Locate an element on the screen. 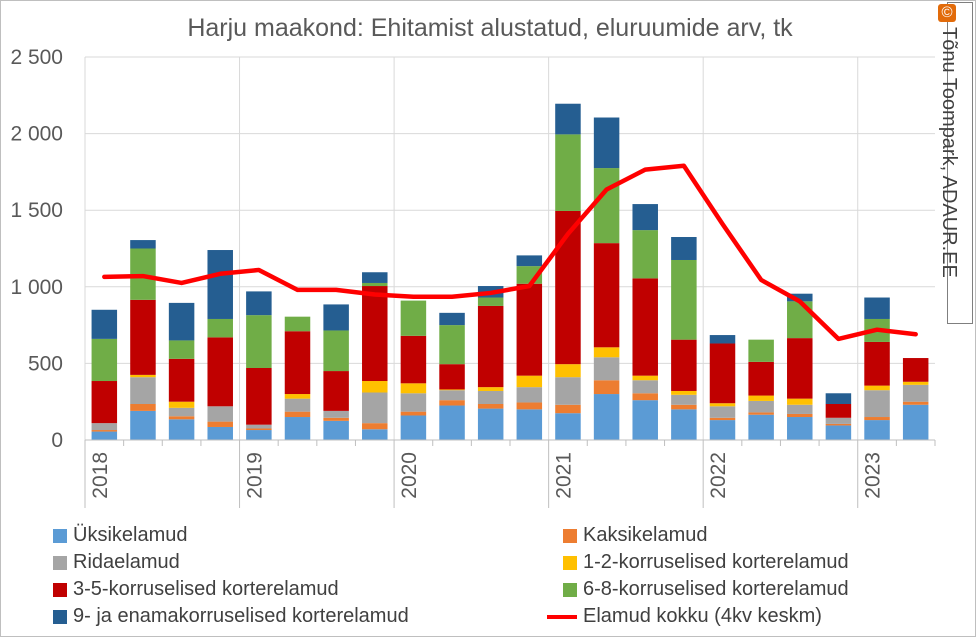 Image resolution: width=976 pixels, height=637 pixels. legend-label: Kaksikelamud is located at coordinates (645, 535).